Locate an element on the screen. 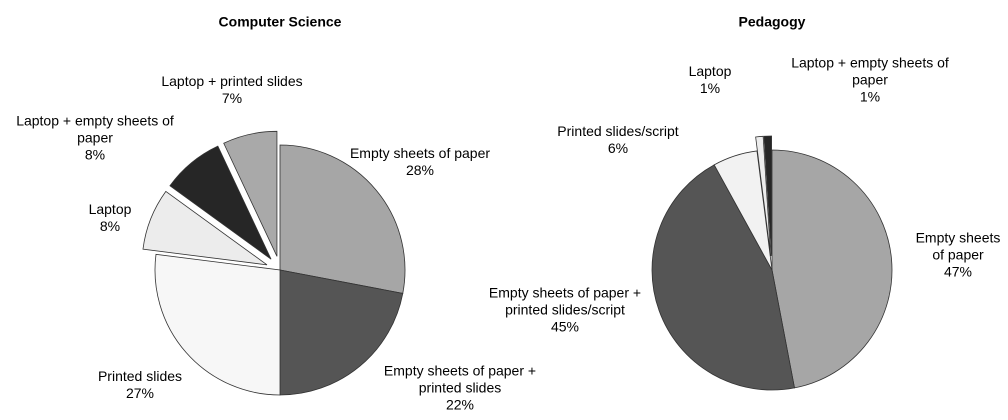 This screenshot has height=420, width=1008. category-label: Laptop + printed slides is located at coordinates (232, 81).